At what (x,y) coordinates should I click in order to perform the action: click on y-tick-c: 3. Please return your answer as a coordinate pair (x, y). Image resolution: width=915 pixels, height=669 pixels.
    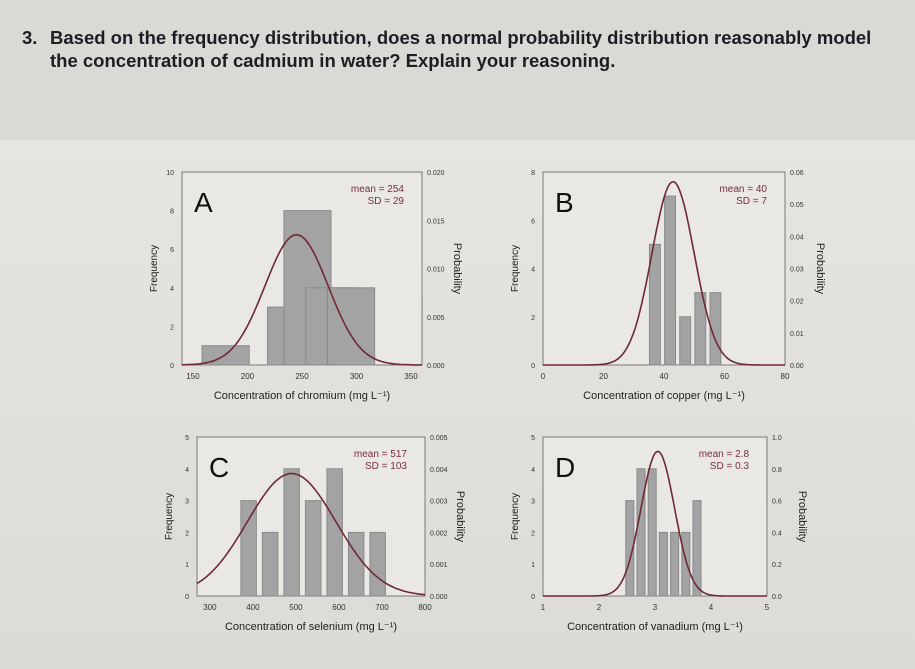
    Looking at the image, I should click on (187, 502).